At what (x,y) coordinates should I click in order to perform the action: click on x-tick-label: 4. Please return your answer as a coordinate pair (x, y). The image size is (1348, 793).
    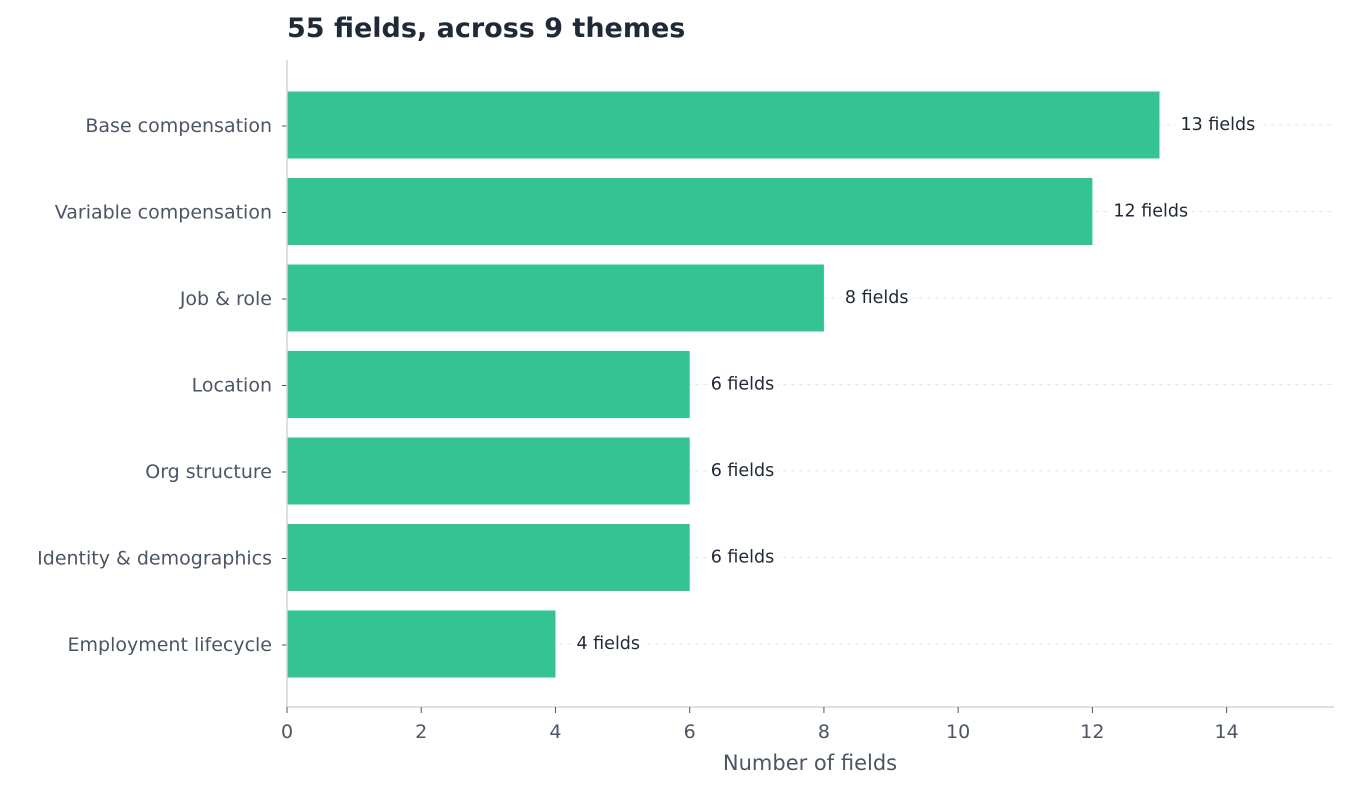
    Looking at the image, I should click on (555, 732).